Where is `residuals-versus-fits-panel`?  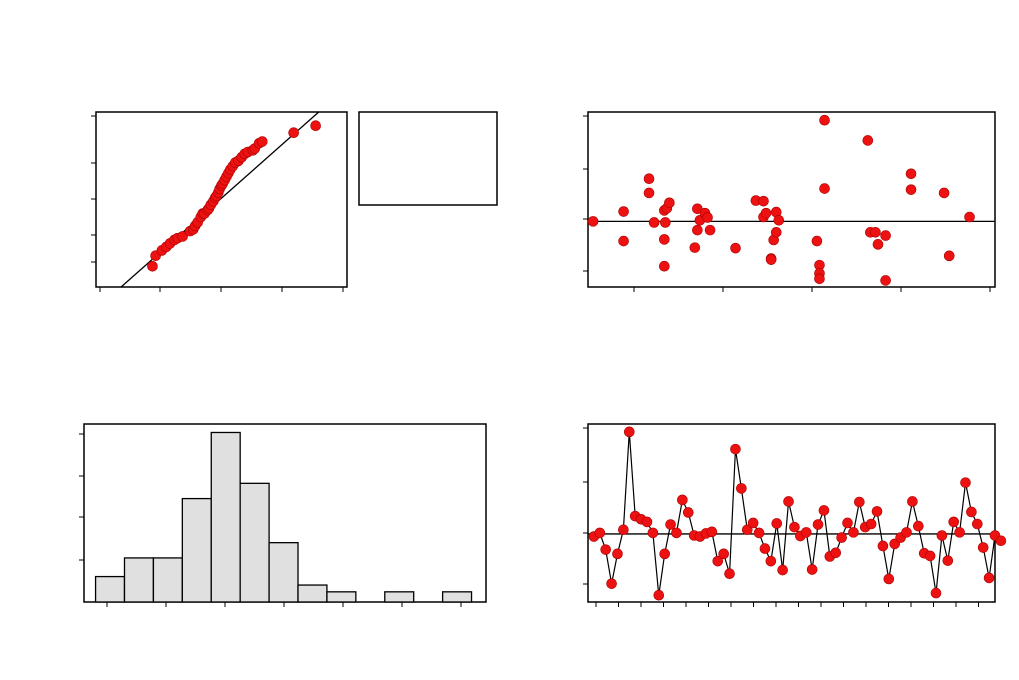 residuals-versus-fits-panel is located at coordinates (789, 201).